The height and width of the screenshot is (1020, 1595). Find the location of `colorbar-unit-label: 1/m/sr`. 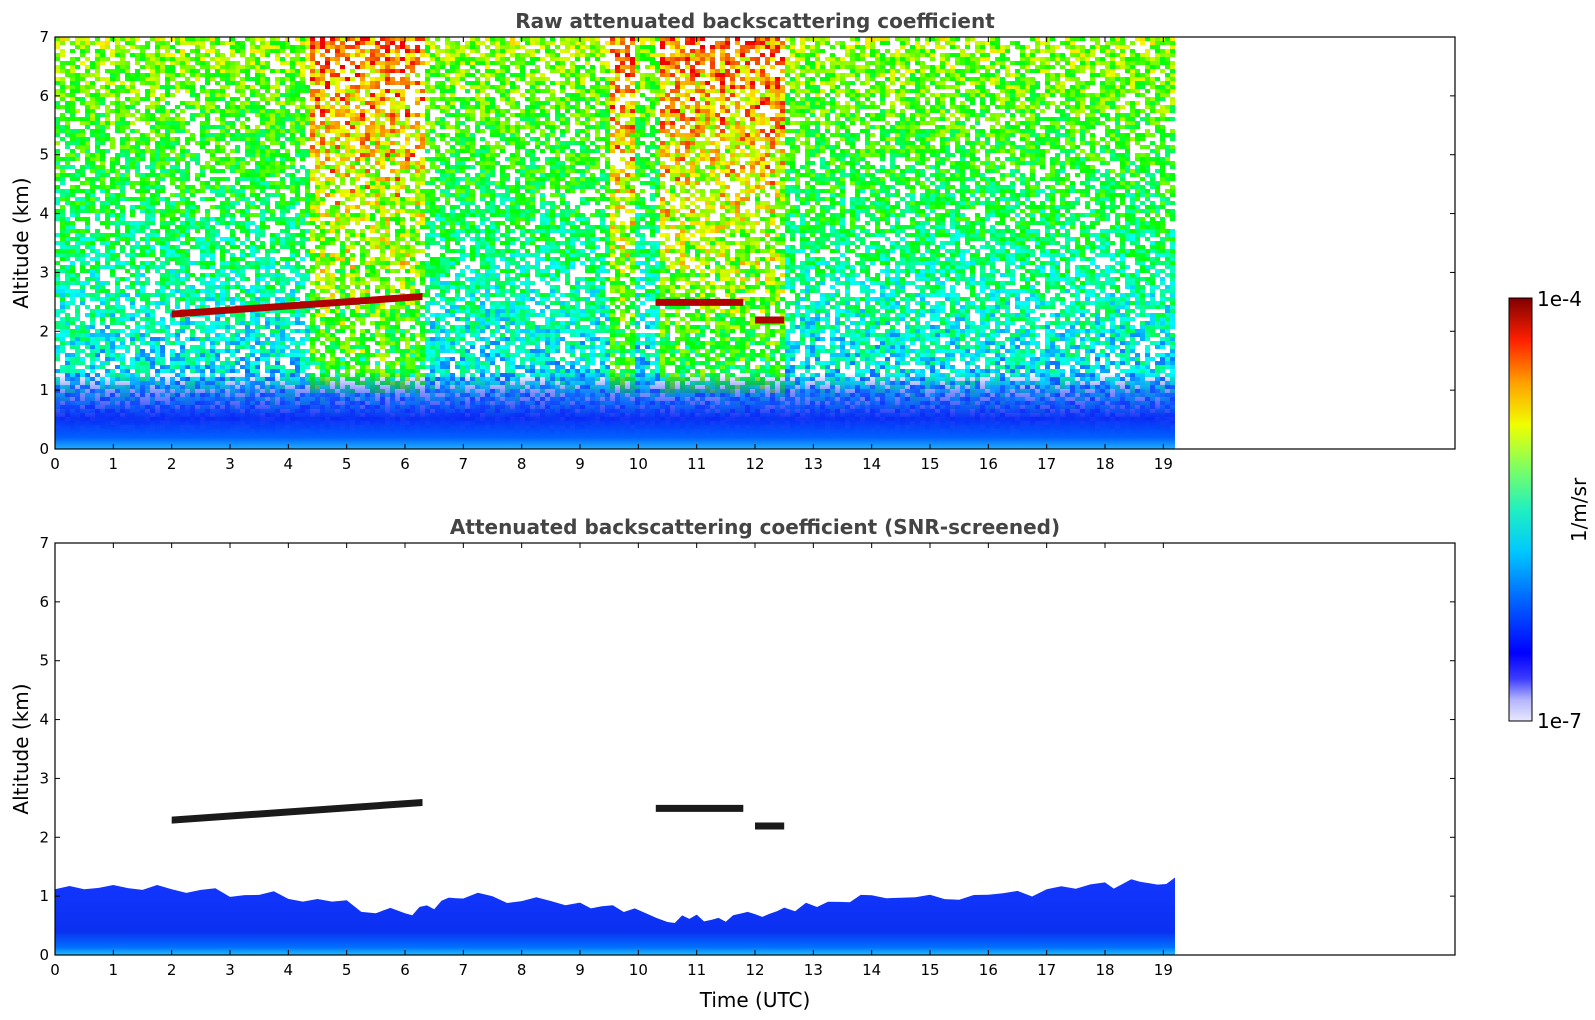

colorbar-unit-label: 1/m/sr is located at coordinates (1579, 509).